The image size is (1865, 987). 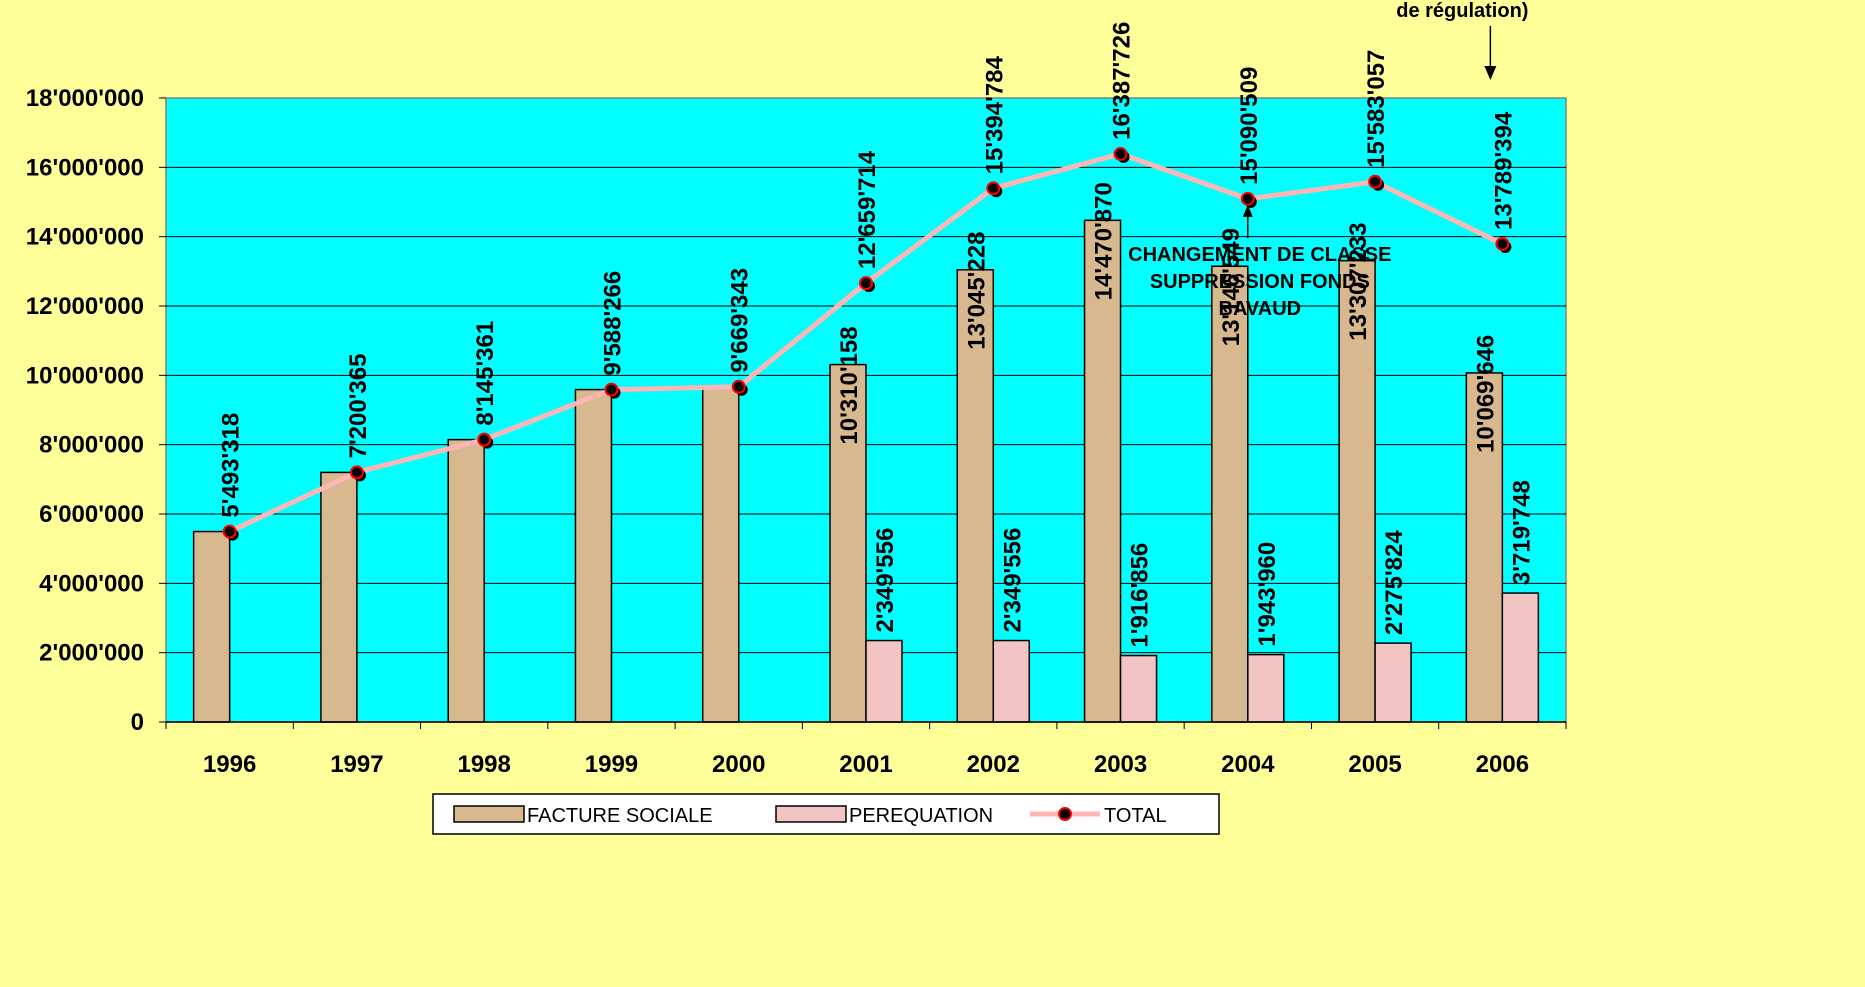 I want to click on y-tick-label: 4'000'000, so click(x=91, y=583).